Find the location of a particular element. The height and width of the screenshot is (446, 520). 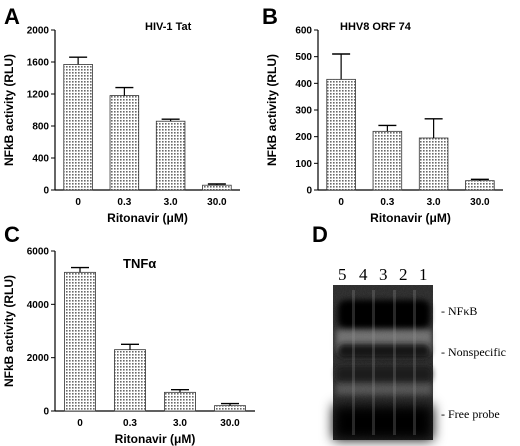

panel-letter-b: B is located at coordinates (270, 16).